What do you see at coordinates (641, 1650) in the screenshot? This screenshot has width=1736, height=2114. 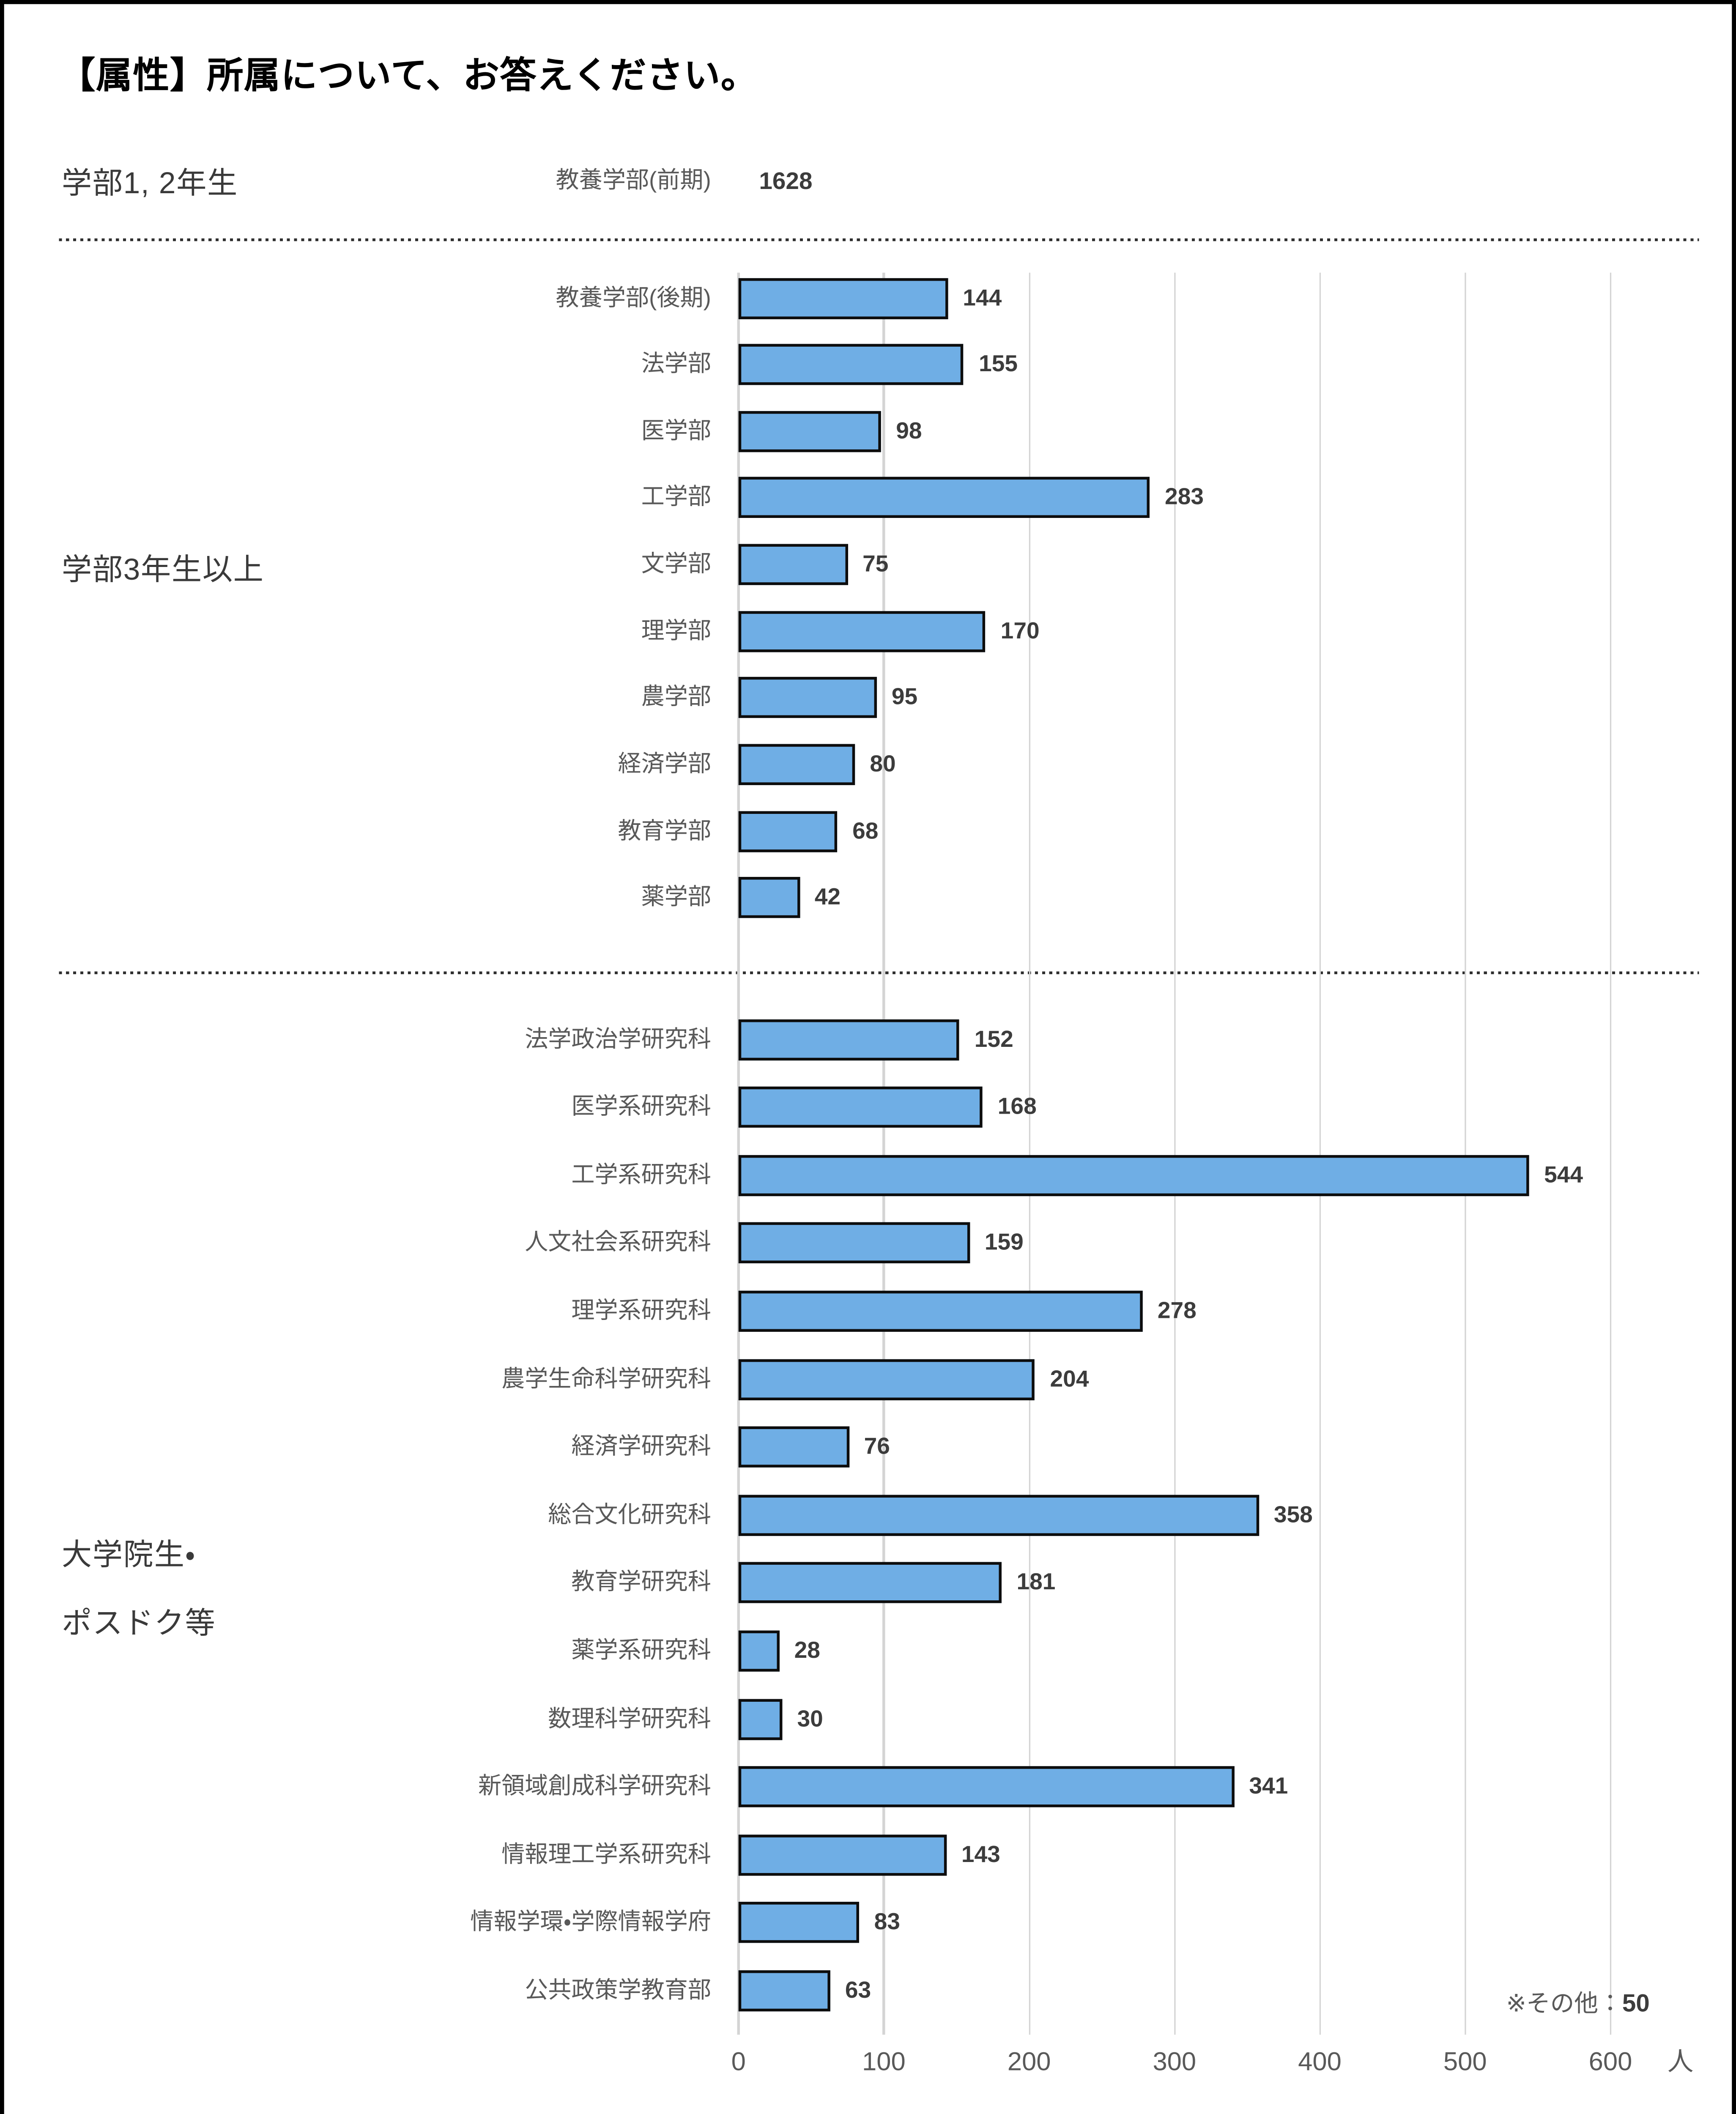 I see `category-label: 薬学系研究科` at bounding box center [641, 1650].